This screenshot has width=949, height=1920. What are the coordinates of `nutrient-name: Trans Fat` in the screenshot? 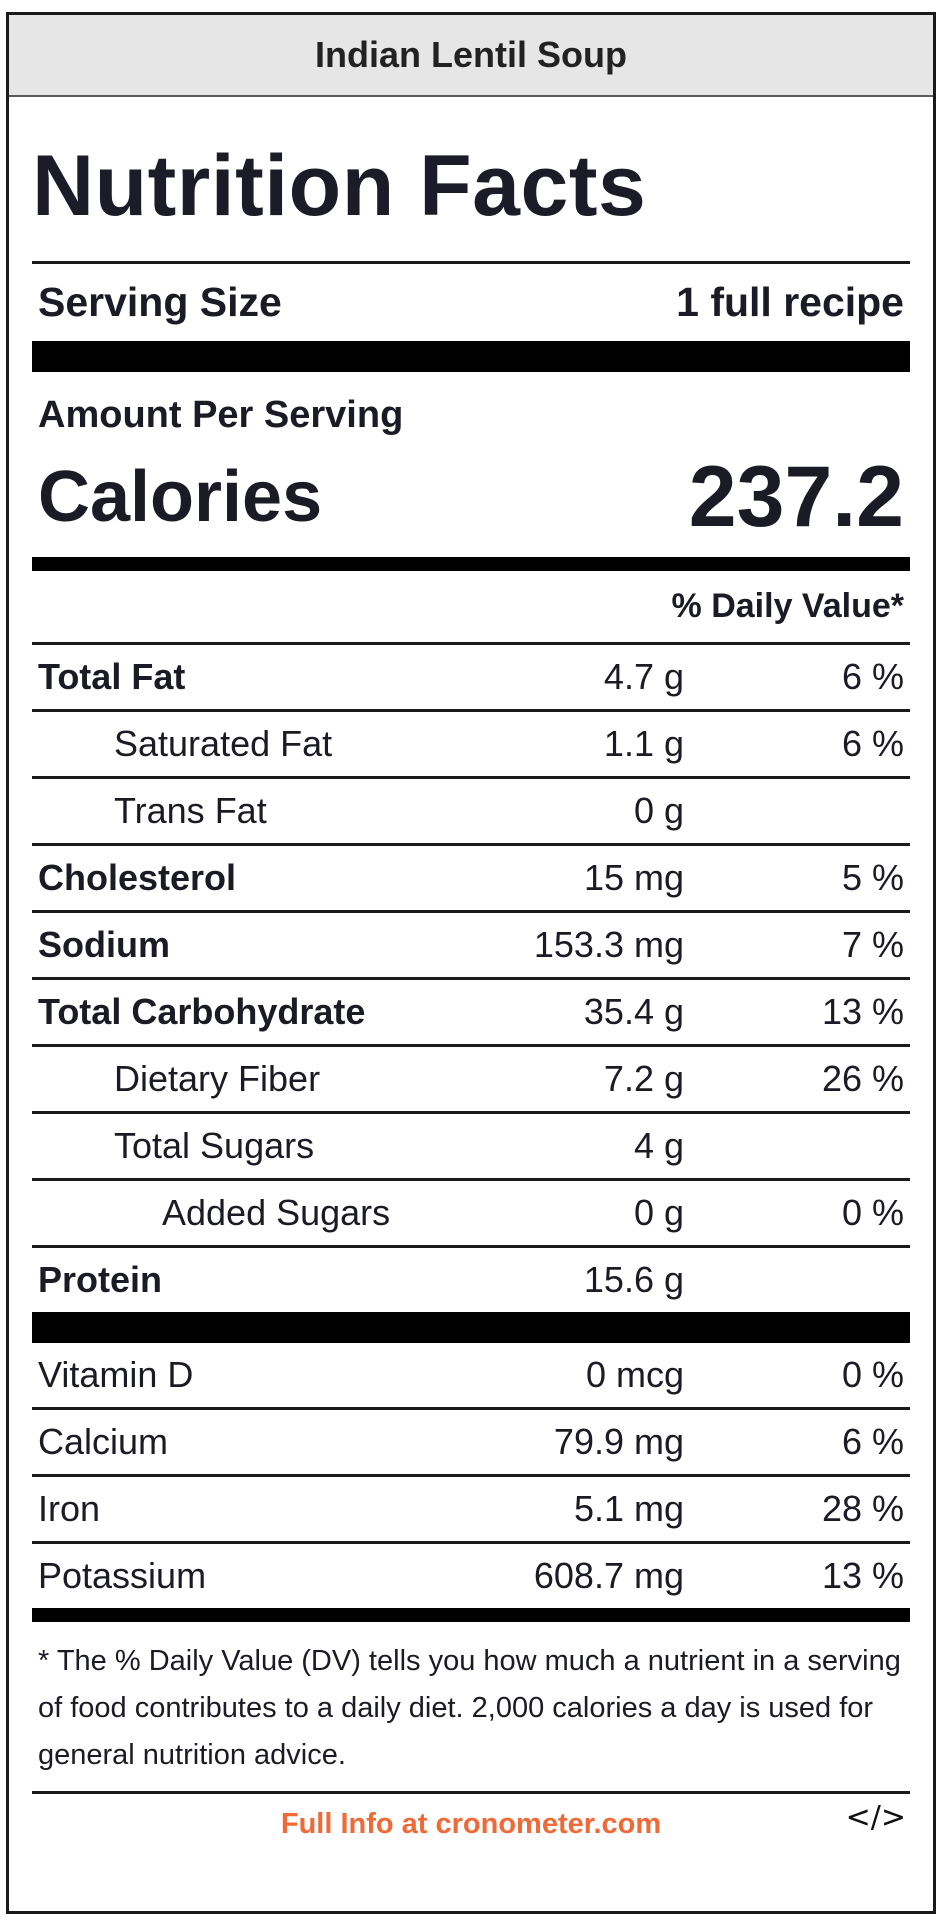 It's located at (190, 810).